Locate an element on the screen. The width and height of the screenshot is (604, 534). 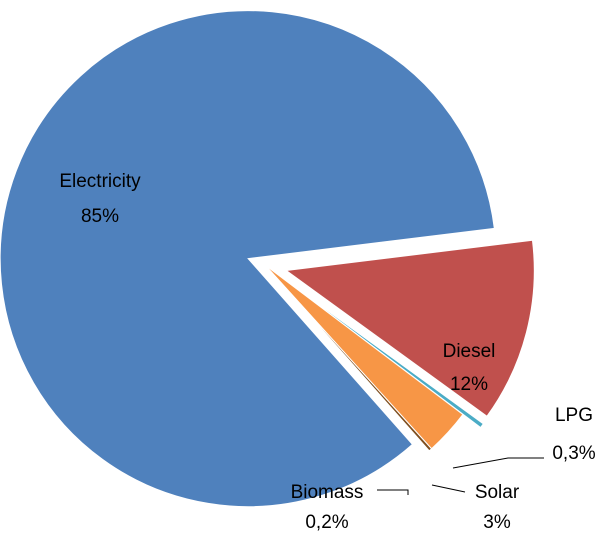
leader-lines is located at coordinates (460, 476).